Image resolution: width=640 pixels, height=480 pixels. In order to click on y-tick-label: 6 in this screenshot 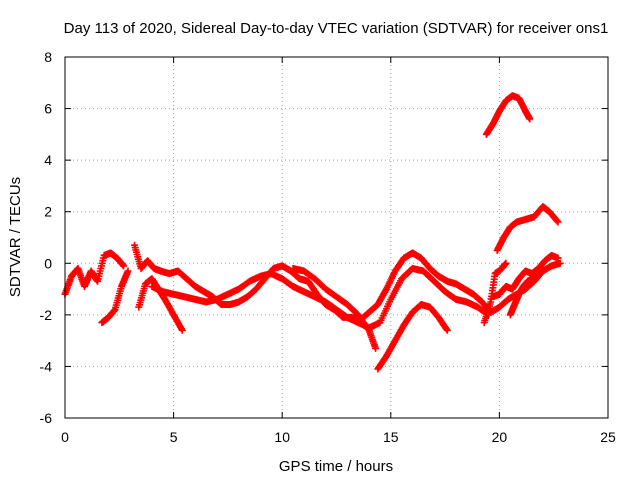, I will do `click(48, 109)`.